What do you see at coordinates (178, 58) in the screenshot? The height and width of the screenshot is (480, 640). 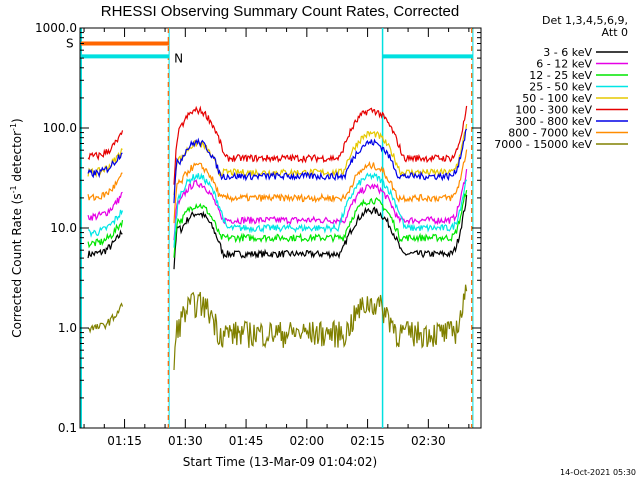 I see `night-flag-label: N` at bounding box center [178, 58].